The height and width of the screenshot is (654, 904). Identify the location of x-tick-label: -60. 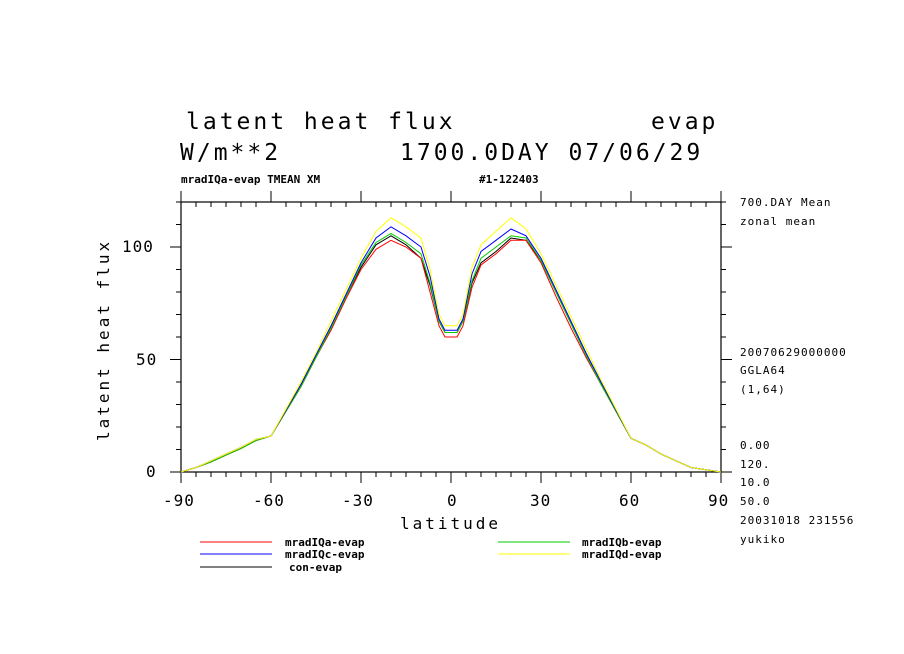
(269, 500).